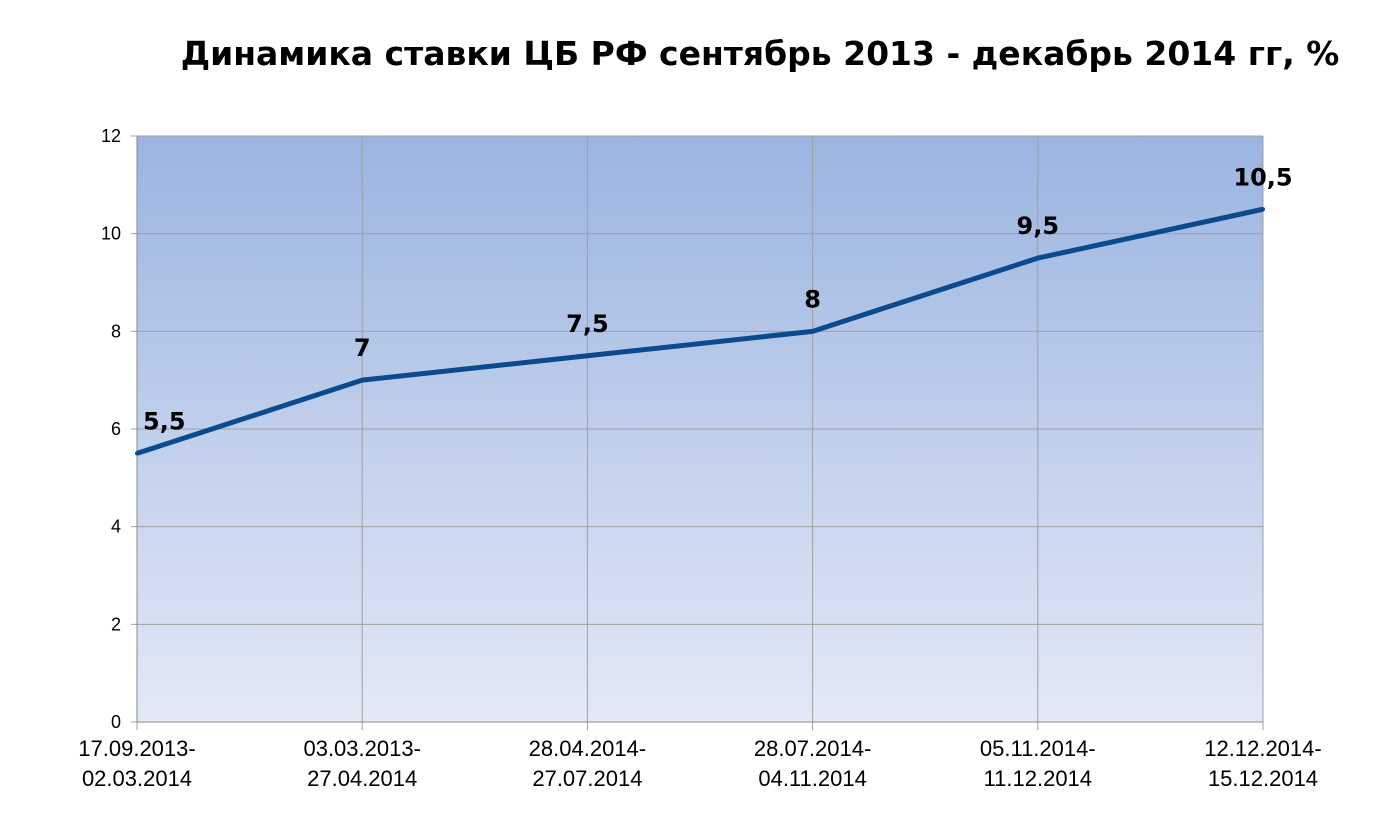  Describe the element at coordinates (587, 324) in the screenshot. I see `data-label: 7,5` at that location.